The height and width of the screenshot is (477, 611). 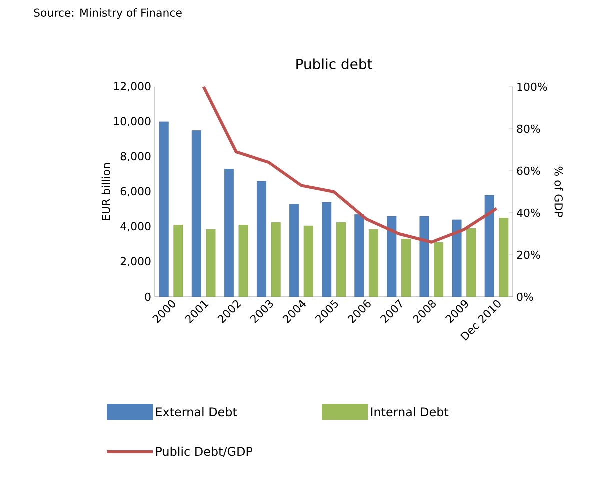 What do you see at coordinates (197, 412) in the screenshot?
I see `legend-label: External Debt` at bounding box center [197, 412].